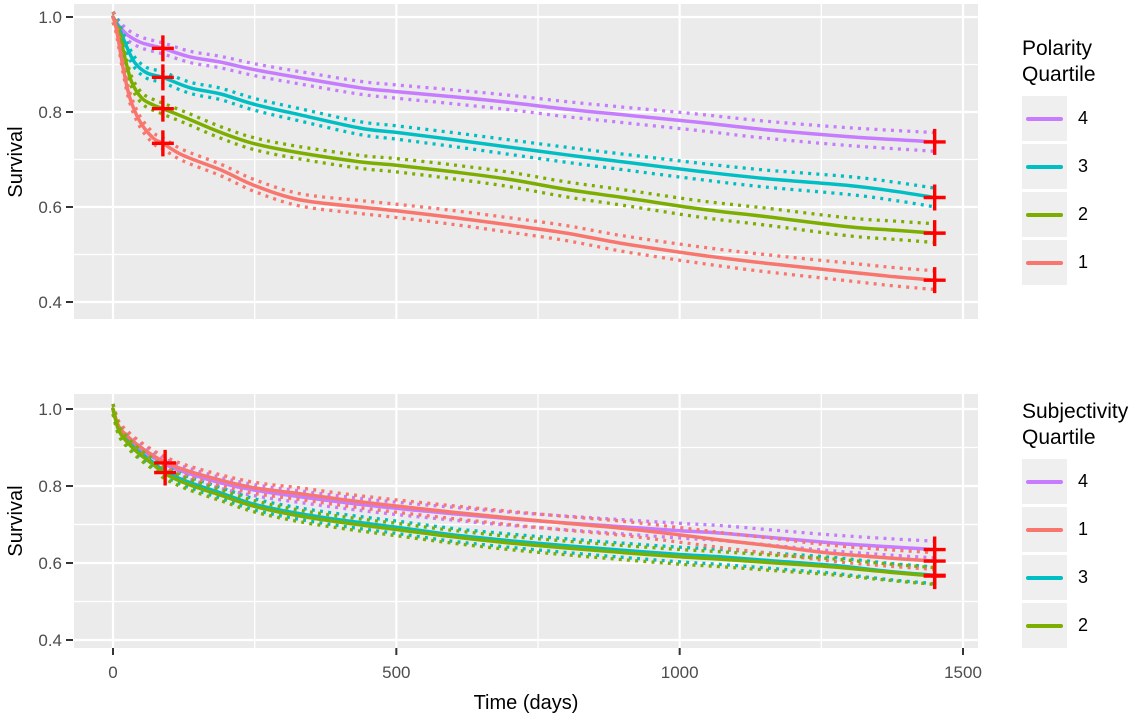 The height and width of the screenshot is (720, 1140). Describe the element at coordinates (1075, 424) in the screenshot. I see `legend-title-subjectivity: Subjectivity Quartile` at that location.